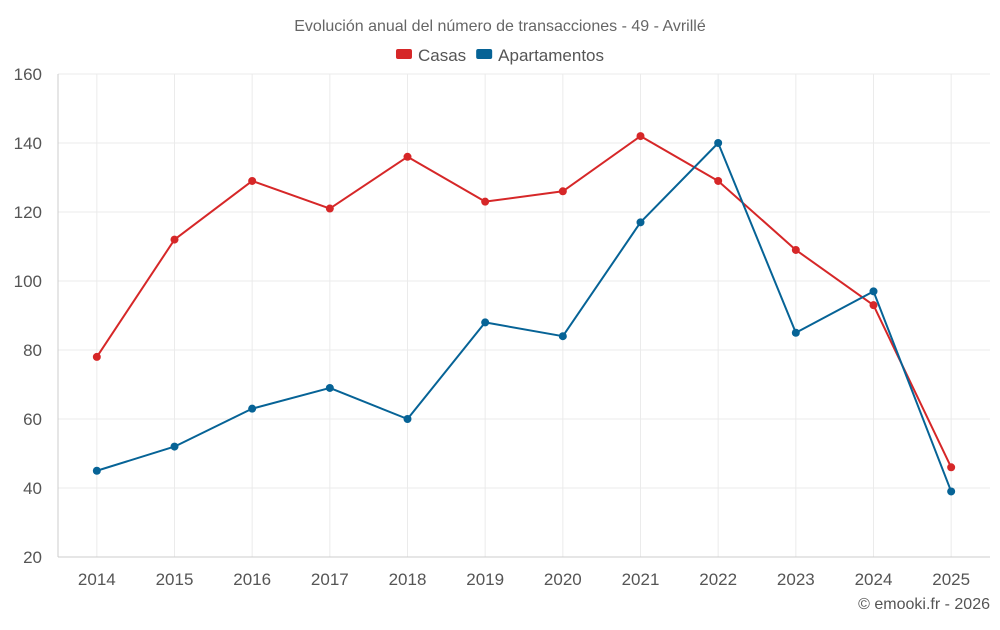 This screenshot has width=1000, height=630. I want to click on x-tick-label: 2024, so click(874, 579).